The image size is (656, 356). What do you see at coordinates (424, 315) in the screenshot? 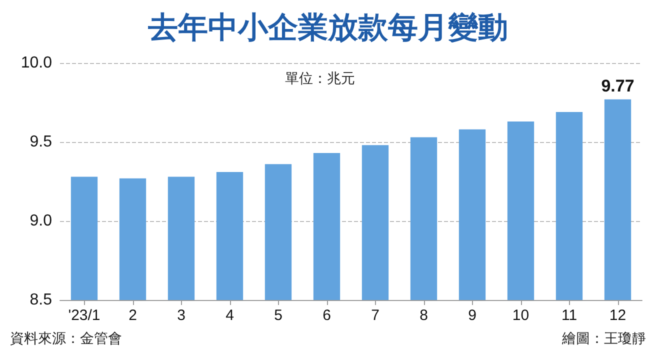
I see `x-tick-label: 8` at bounding box center [424, 315].